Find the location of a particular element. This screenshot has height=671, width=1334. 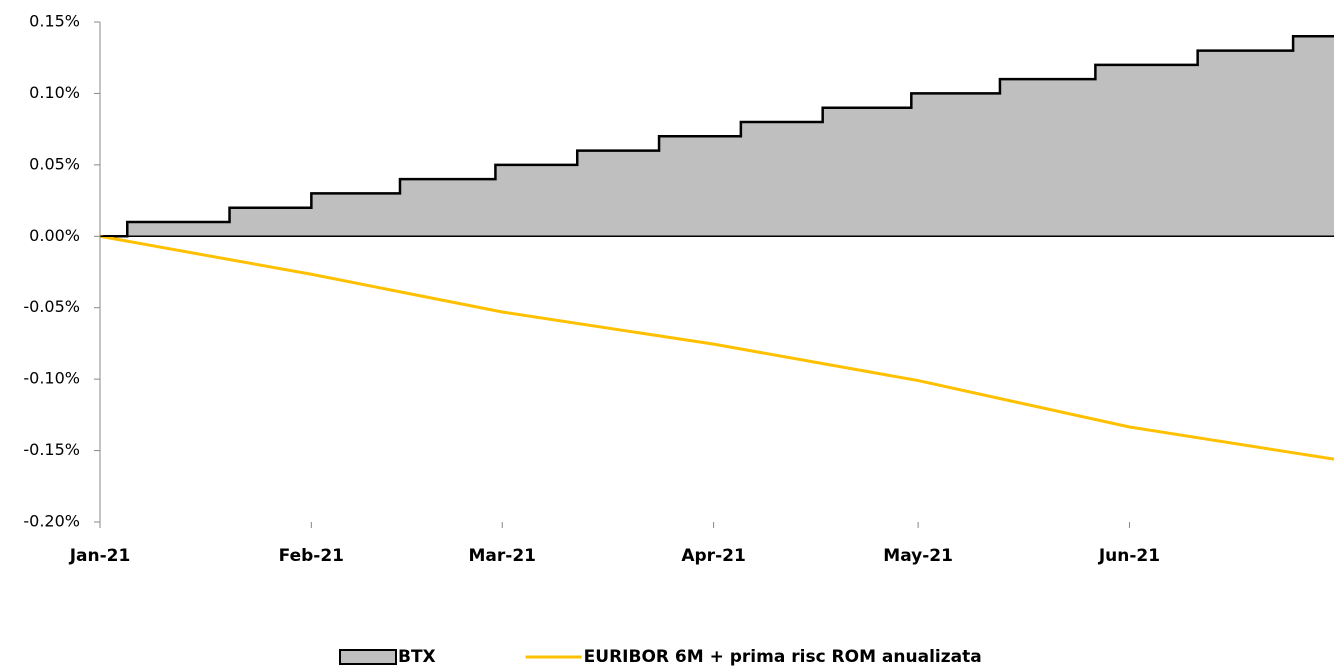

legend-item: BTX is located at coordinates (387, 657).